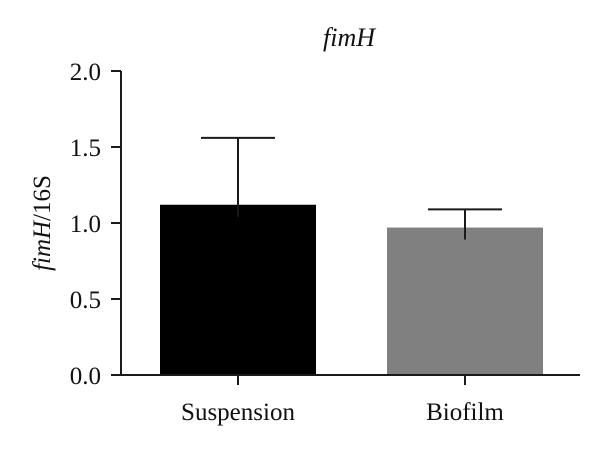  I want to click on bar-biofilm, so click(465, 301).